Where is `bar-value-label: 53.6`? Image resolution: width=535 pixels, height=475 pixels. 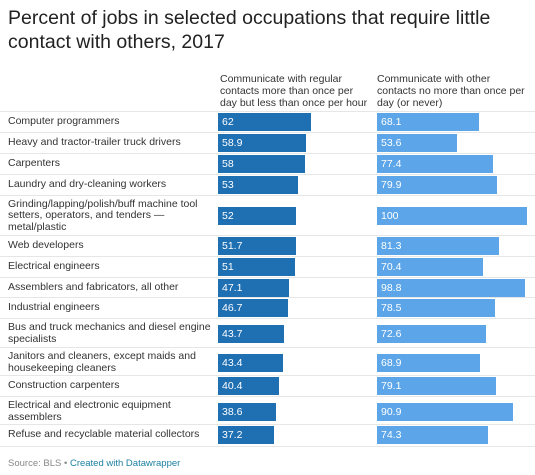
bar-value-label: 53.6 is located at coordinates (391, 143).